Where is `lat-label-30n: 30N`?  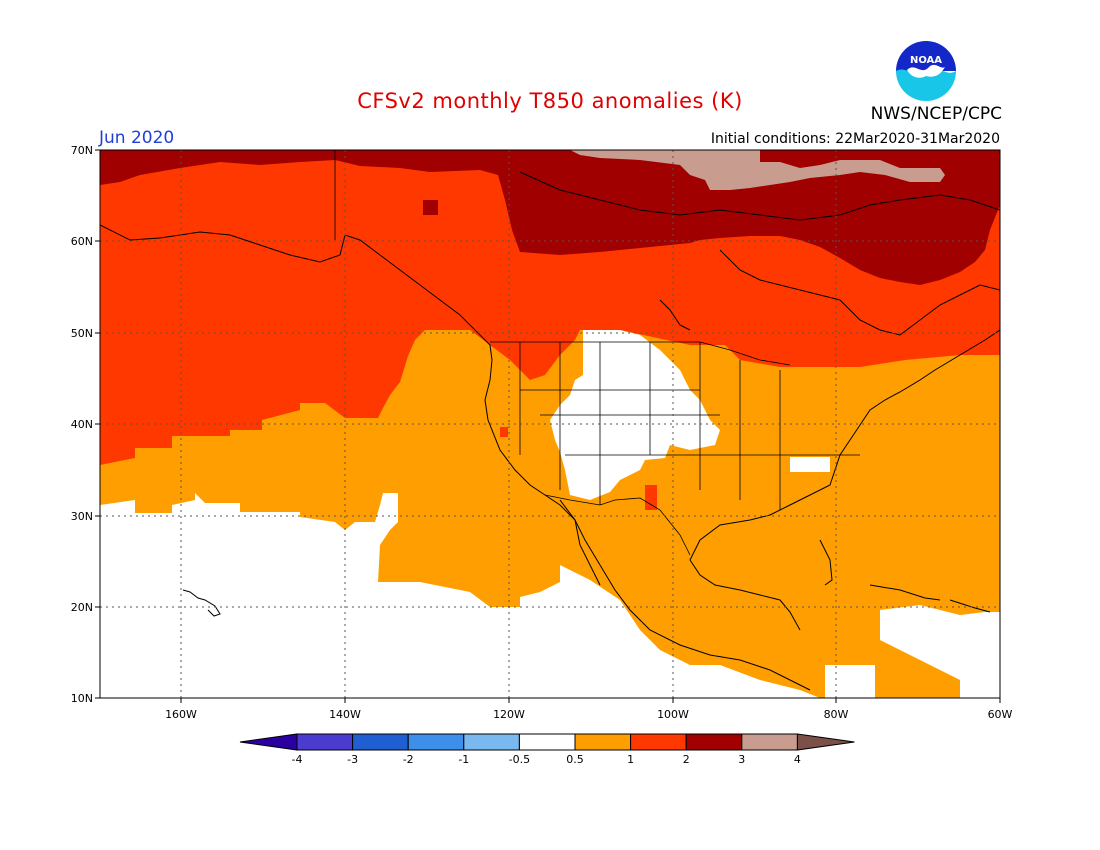 lat-label-30n: 30N is located at coordinates (82, 516).